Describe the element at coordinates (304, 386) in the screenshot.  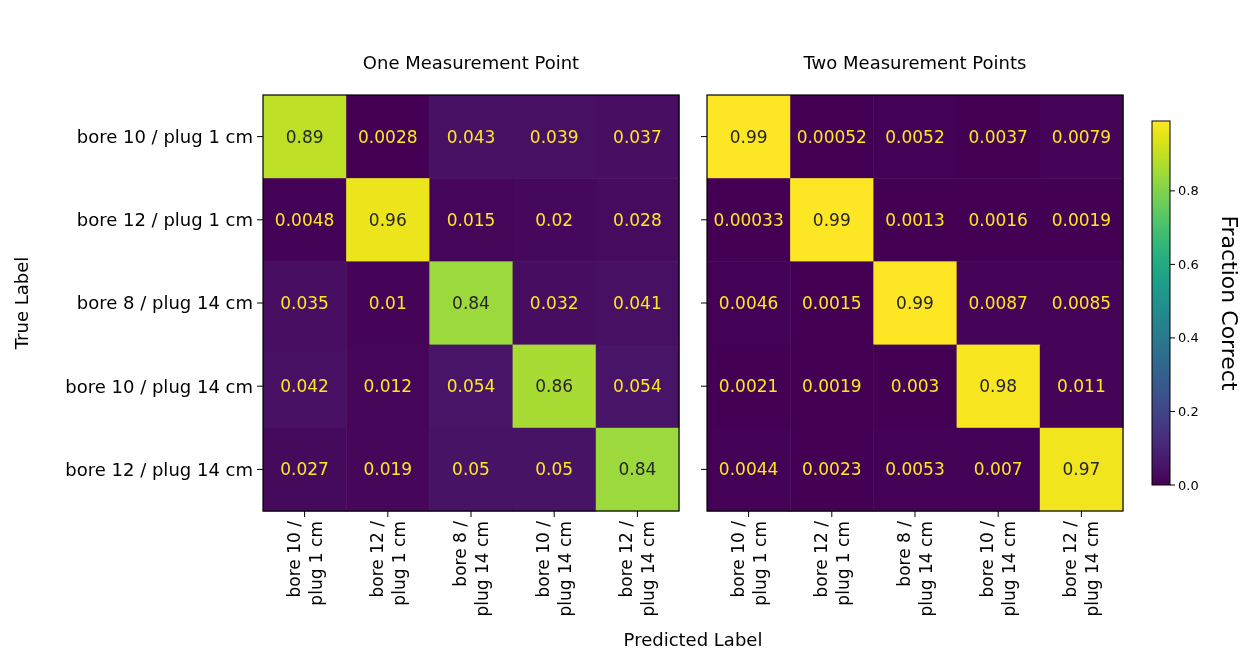
I see `data-label: 0.042` at that location.